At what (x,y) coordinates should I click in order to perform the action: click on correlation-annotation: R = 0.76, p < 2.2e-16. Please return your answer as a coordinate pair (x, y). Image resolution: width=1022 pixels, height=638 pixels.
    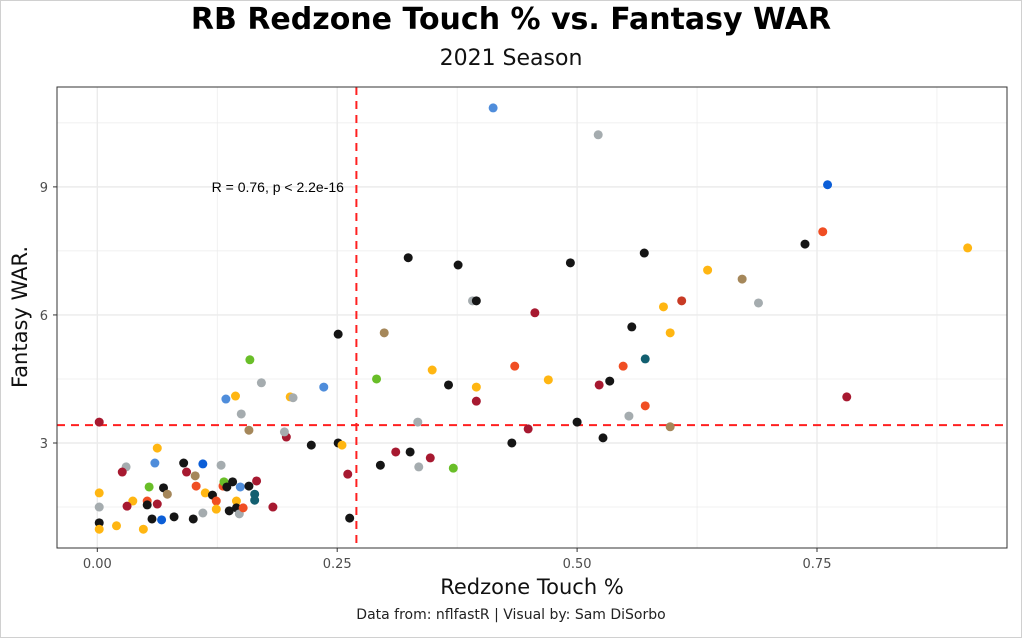
    Looking at the image, I should click on (278, 187).